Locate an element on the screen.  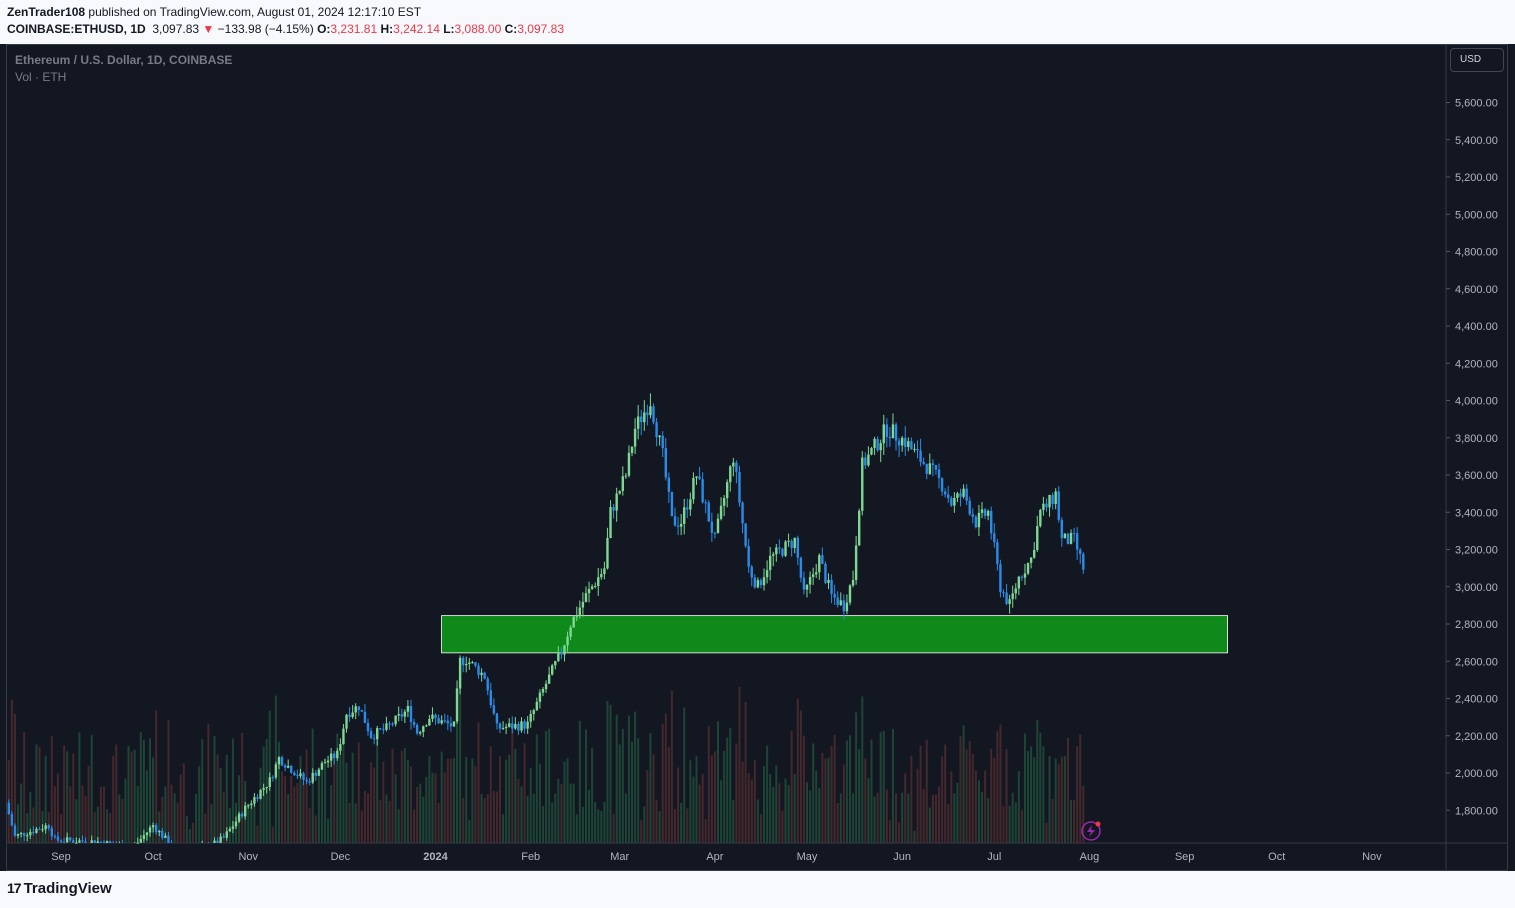
time-tick-label: Oct is located at coordinates (153, 857).